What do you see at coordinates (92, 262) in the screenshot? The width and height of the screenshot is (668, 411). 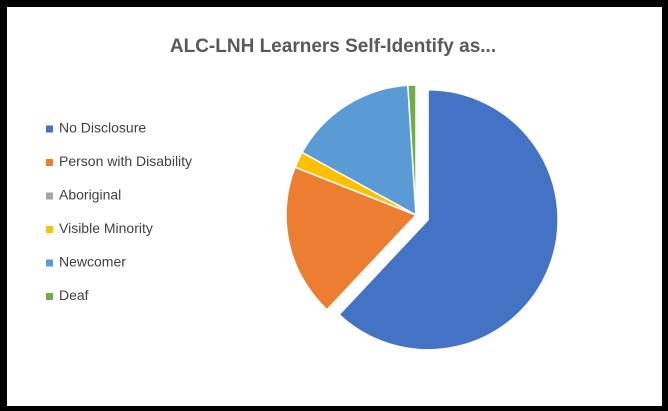 I see `legend-label: Newcomer` at bounding box center [92, 262].